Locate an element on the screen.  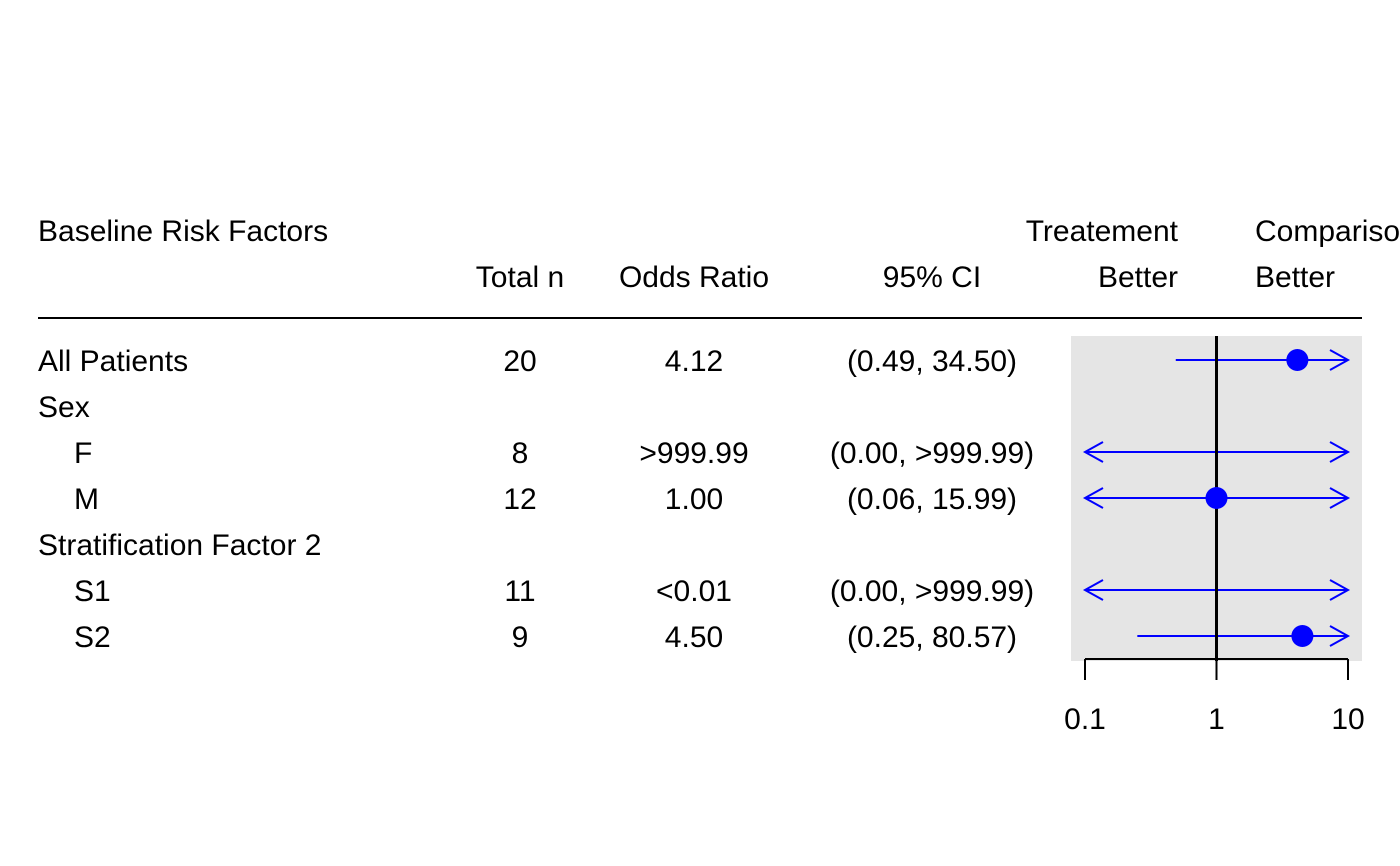
header-right-better-line2: Better is located at coordinates (1295, 277).